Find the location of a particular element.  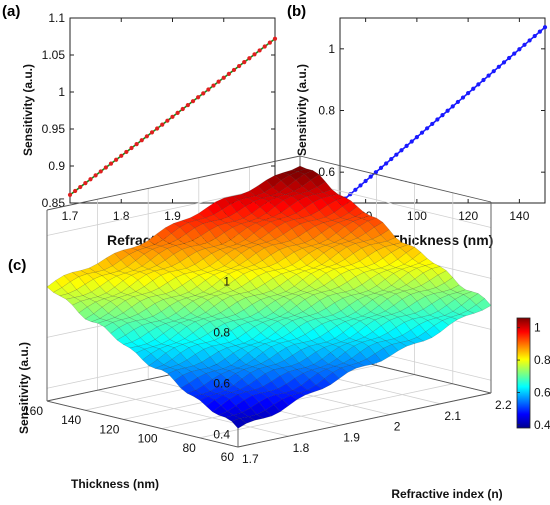

chart-c-ytick-label: 140 is located at coordinates (71, 420).